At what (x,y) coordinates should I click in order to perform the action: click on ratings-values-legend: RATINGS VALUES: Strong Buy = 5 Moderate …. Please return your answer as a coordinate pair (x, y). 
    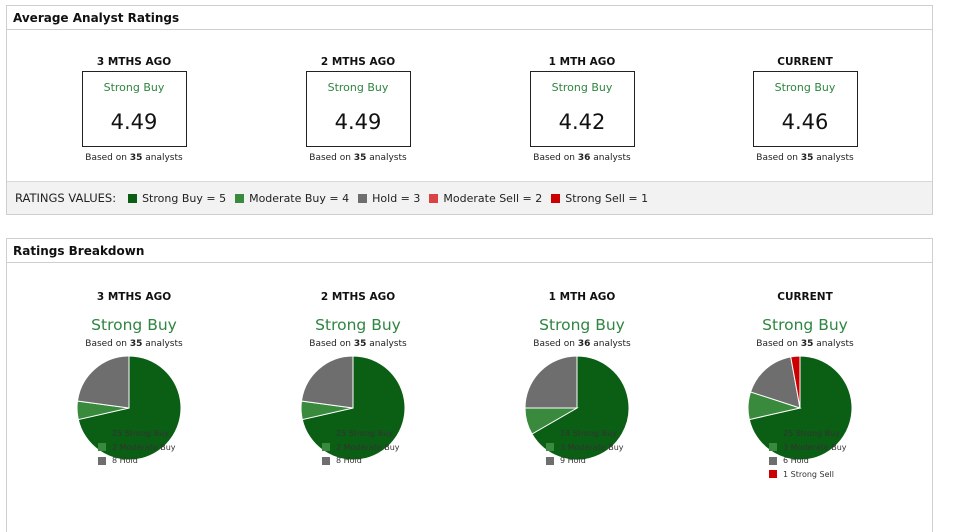
    Looking at the image, I should click on (469, 197).